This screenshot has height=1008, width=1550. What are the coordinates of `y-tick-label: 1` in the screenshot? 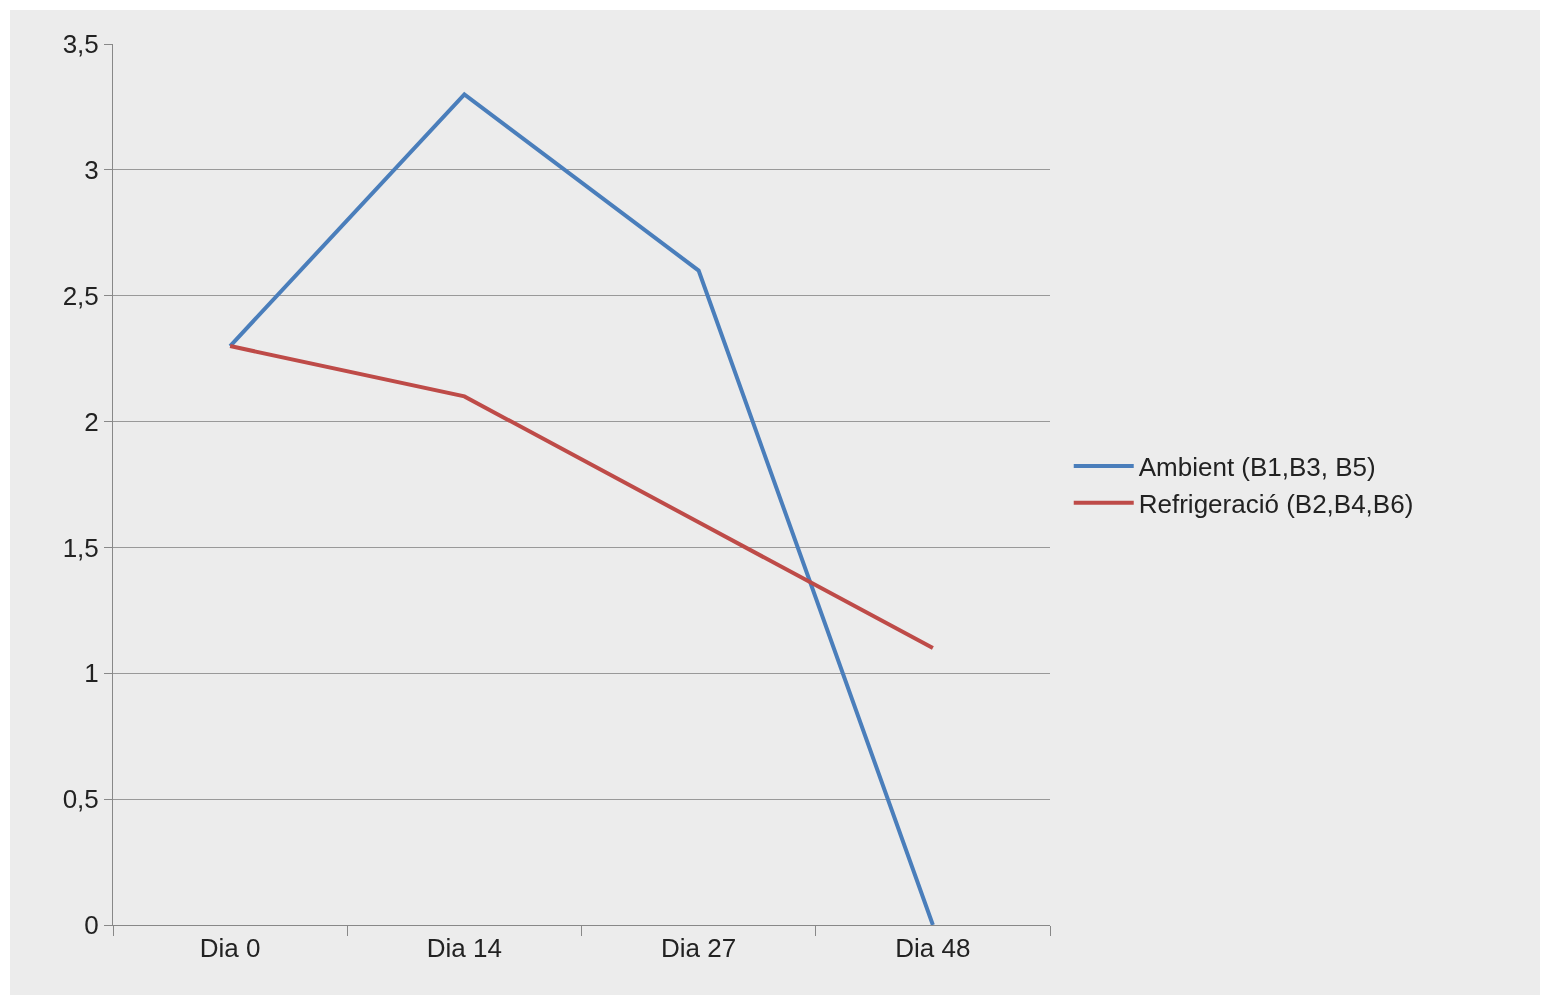 It's located at (91, 673).